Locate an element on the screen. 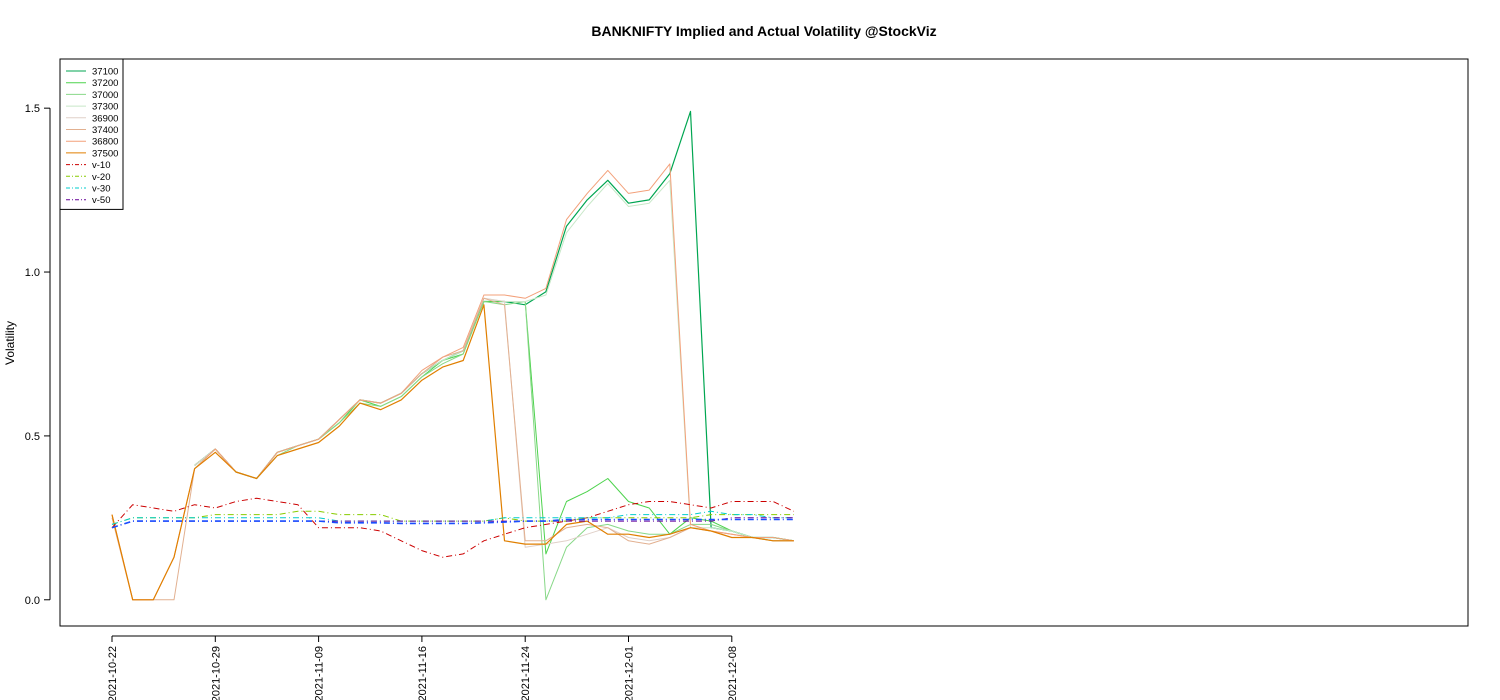 This screenshot has height=700, width=1500. y-tick-label: 1.5 is located at coordinates (32, 109).